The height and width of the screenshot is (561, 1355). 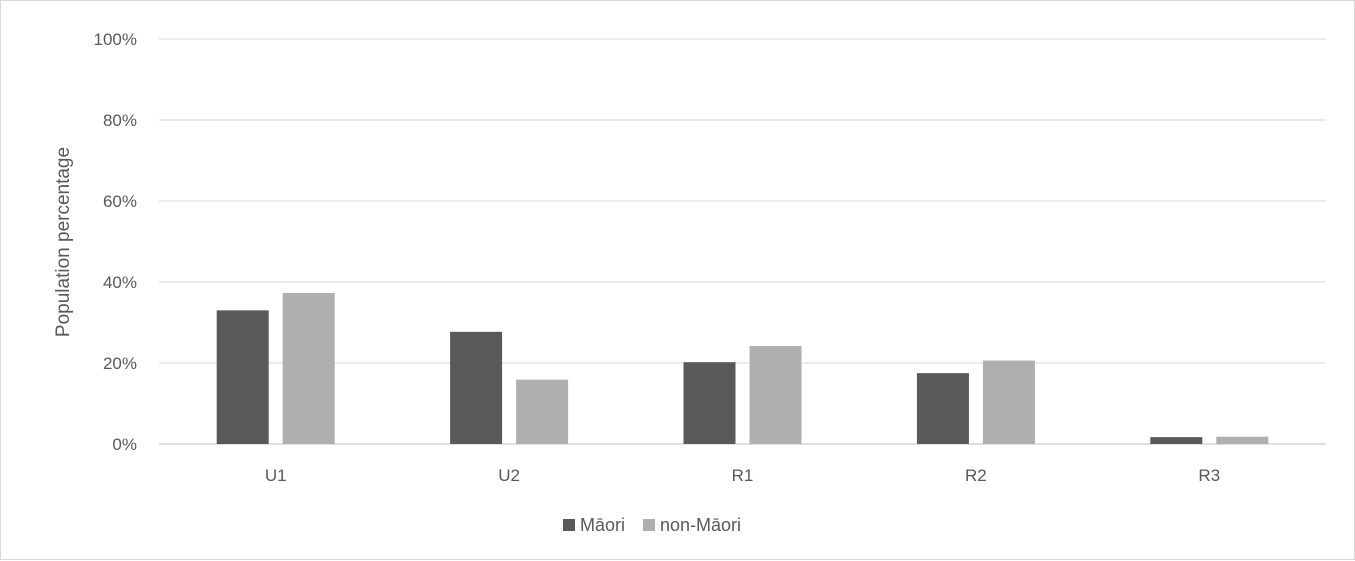 I want to click on y-tick-label: 20%, so click(x=120, y=363).